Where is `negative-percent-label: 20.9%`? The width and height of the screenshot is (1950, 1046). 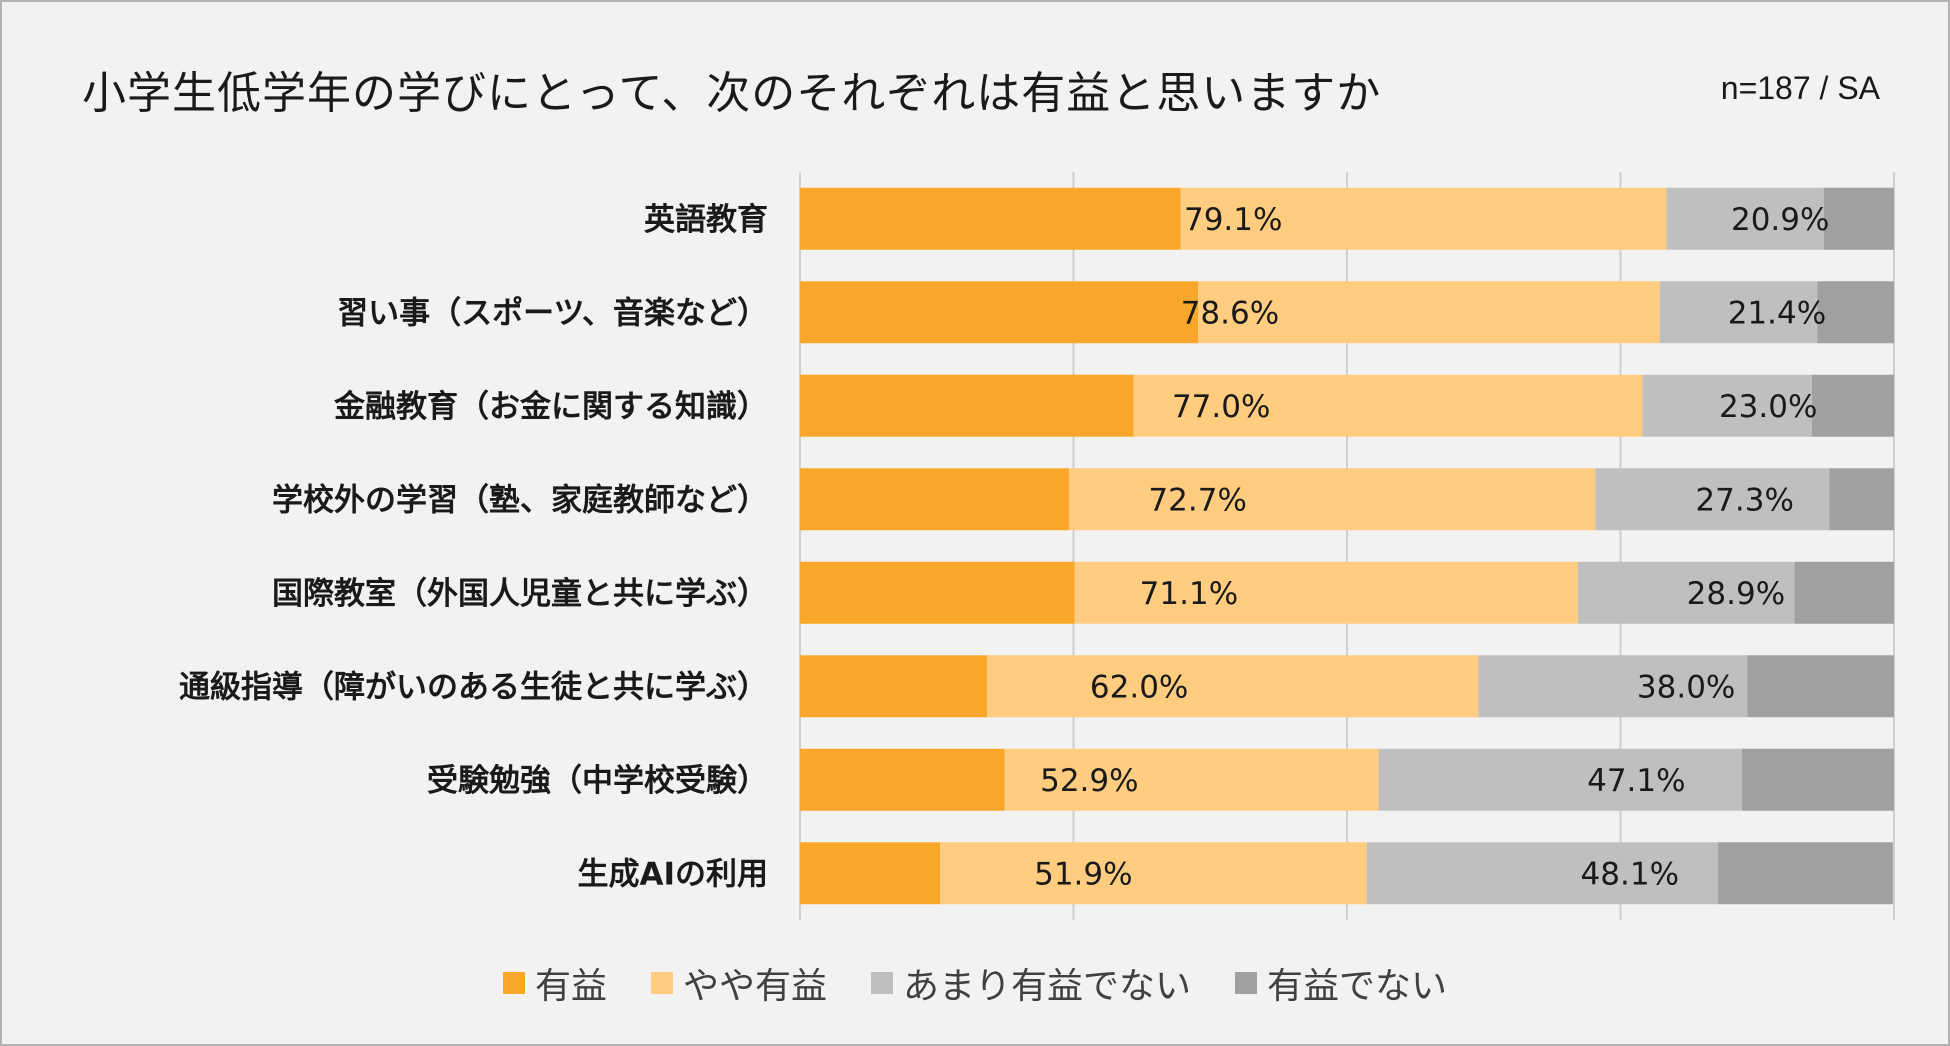 negative-percent-label: 20.9% is located at coordinates (1780, 220).